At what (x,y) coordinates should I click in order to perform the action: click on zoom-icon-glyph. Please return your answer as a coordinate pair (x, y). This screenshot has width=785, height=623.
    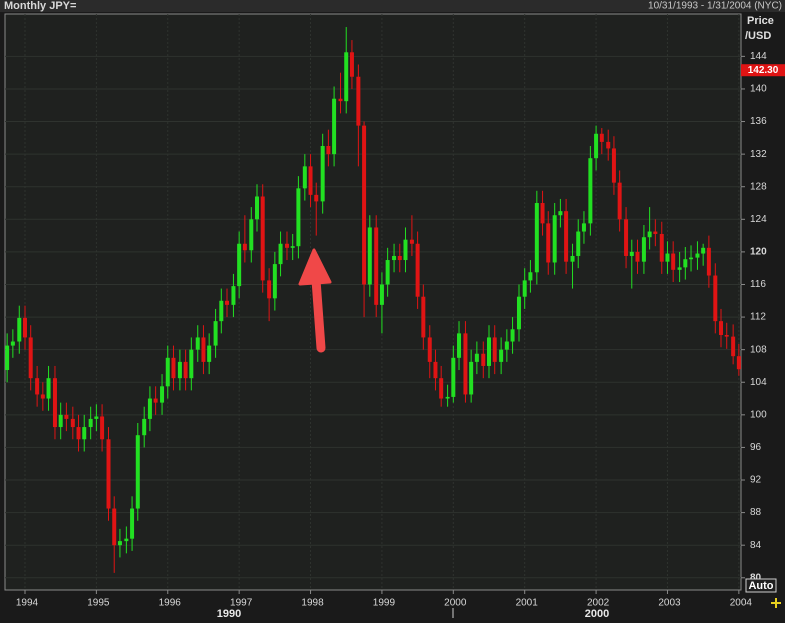
    Looking at the image, I should click on (776, 603).